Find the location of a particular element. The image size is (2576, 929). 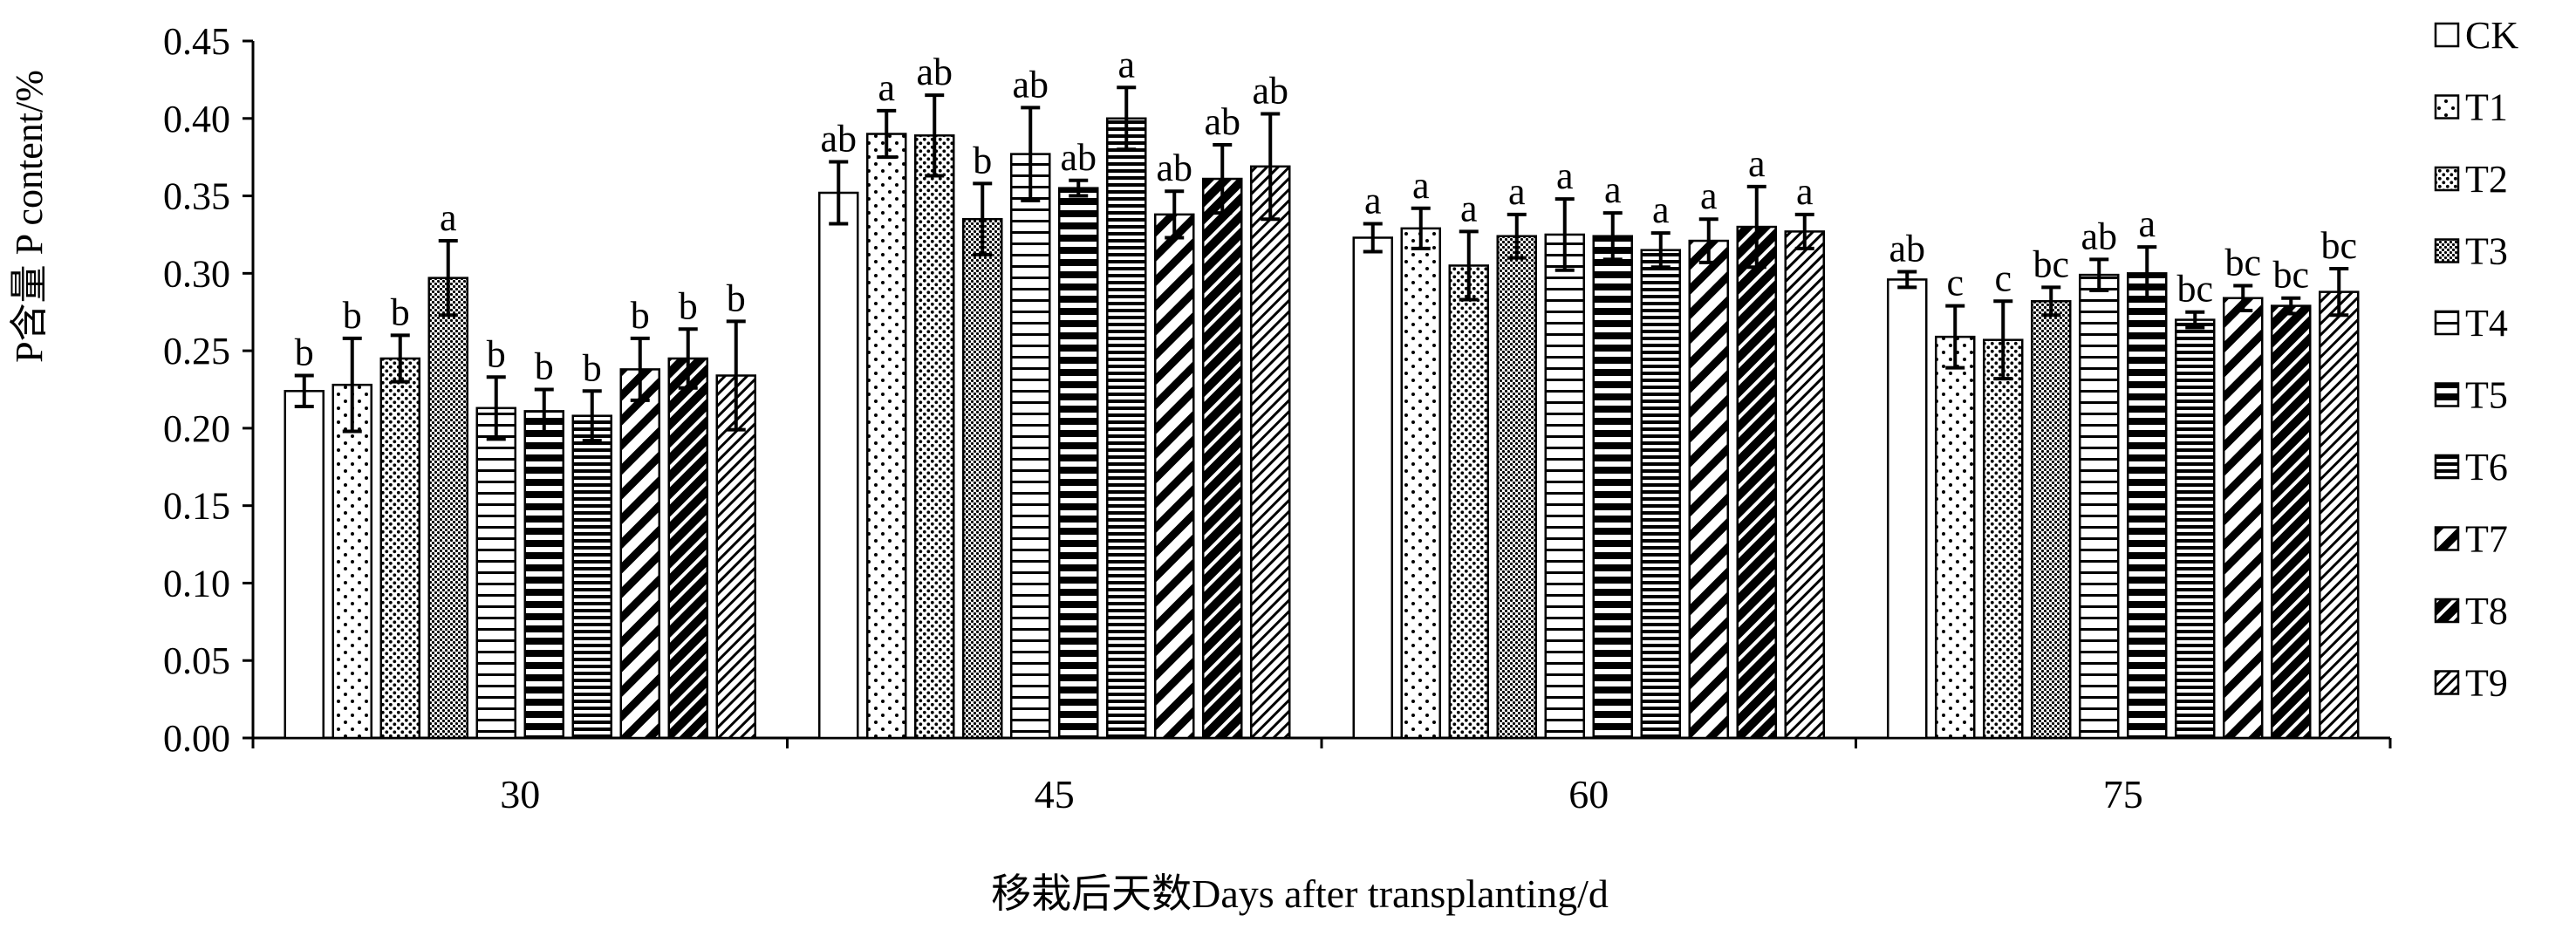

y-tick-label: 0.25 is located at coordinates (196, 351).